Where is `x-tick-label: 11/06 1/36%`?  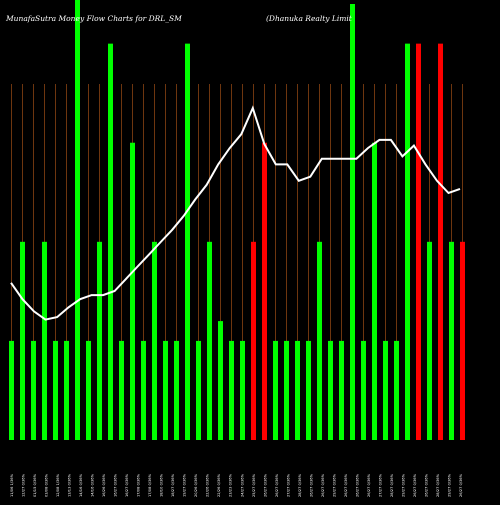 x-tick-label: 11/06 1/36% is located at coordinates (12, 485).